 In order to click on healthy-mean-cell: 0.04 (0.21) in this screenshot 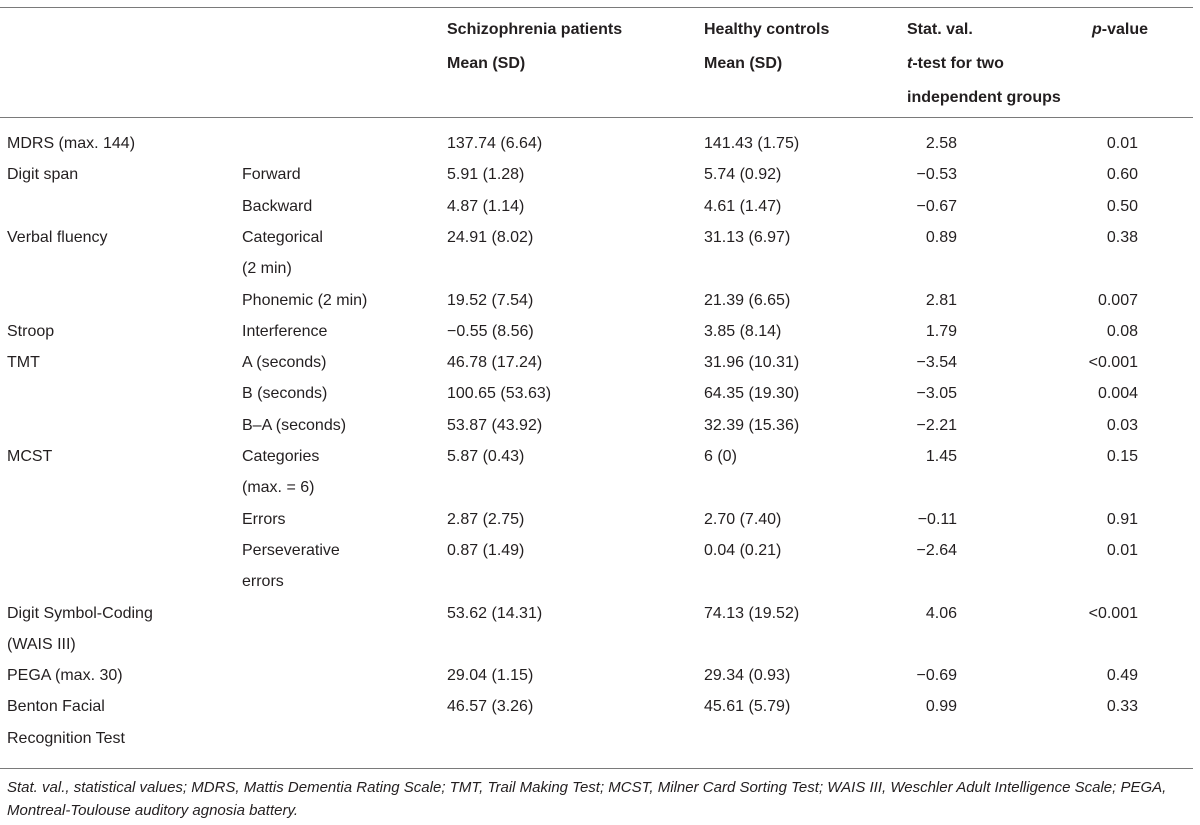, I will do `click(743, 550)`.